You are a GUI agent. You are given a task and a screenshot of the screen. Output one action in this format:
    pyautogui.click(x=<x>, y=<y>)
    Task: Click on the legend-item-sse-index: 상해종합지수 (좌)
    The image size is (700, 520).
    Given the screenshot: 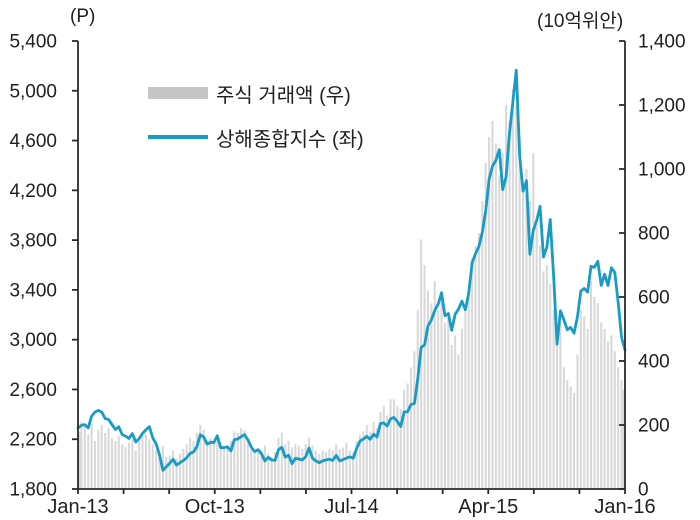 What is the action you would take?
    pyautogui.click(x=256, y=138)
    